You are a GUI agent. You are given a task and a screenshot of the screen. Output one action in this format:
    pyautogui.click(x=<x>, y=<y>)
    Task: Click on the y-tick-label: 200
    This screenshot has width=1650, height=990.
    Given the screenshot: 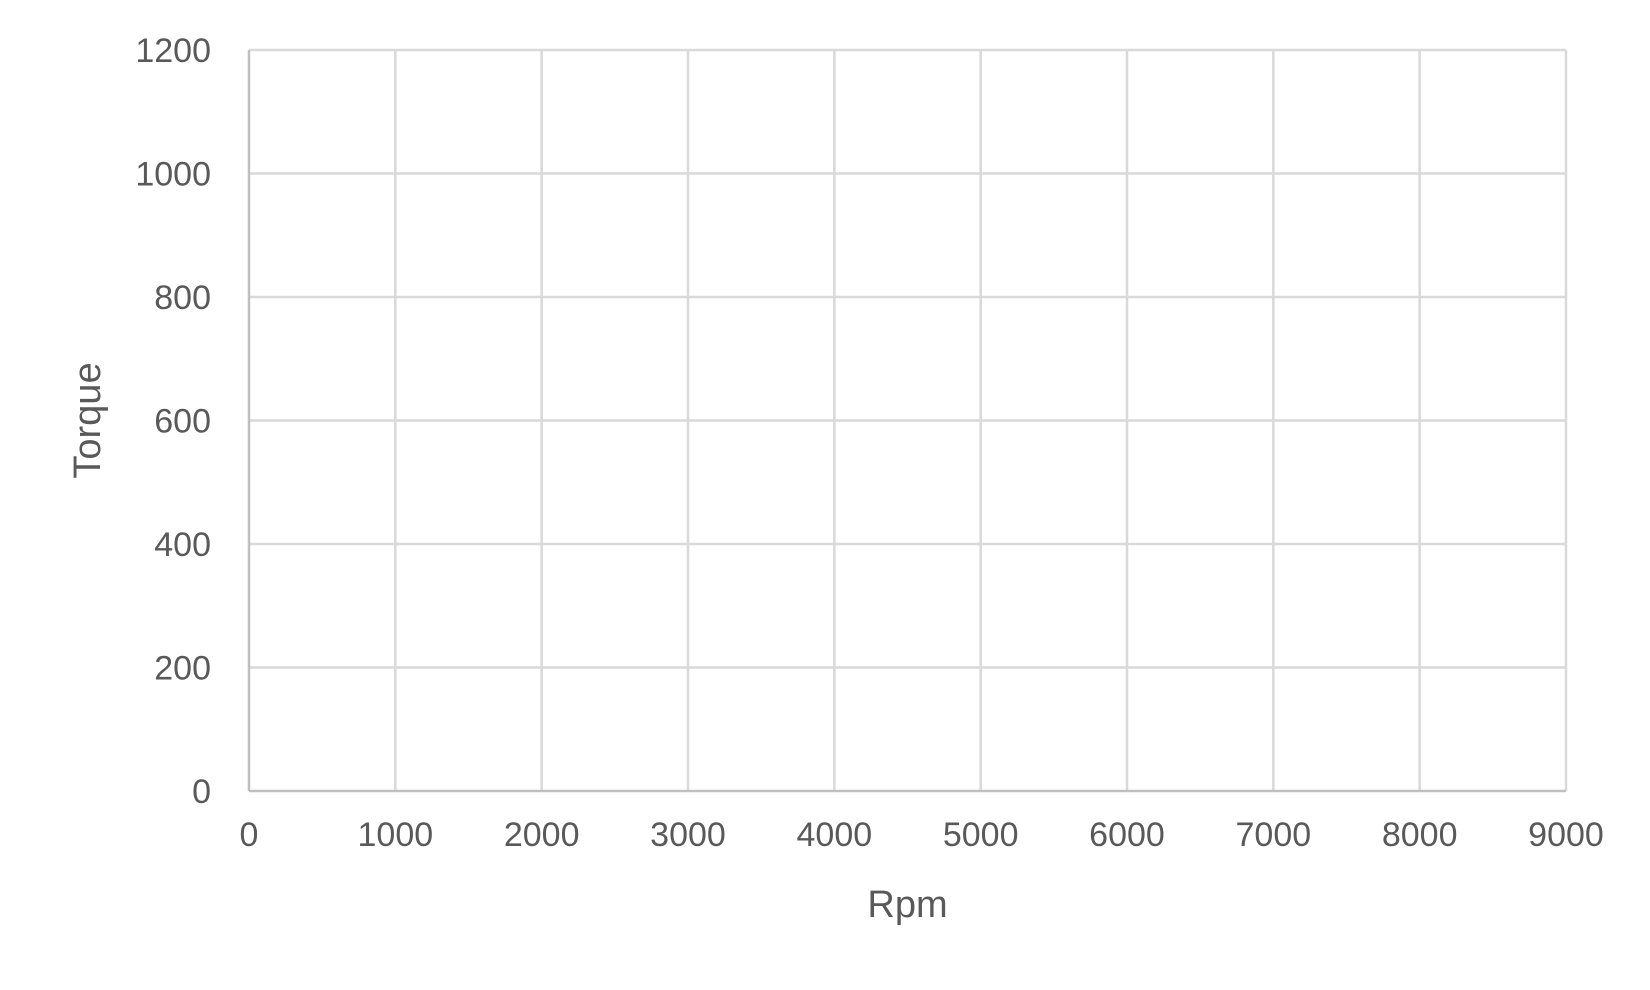 What is the action you would take?
    pyautogui.click(x=182, y=669)
    